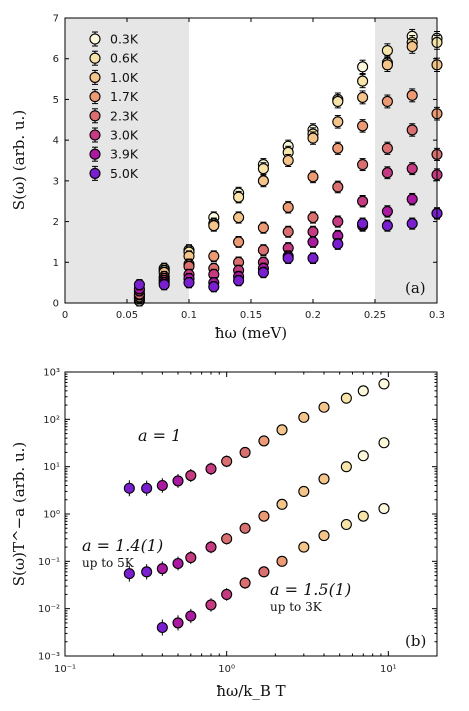 The width and height of the screenshot is (469, 711). What do you see at coordinates (388, 669) in the screenshot?
I see `x-tick-label: 10¹` at bounding box center [388, 669].